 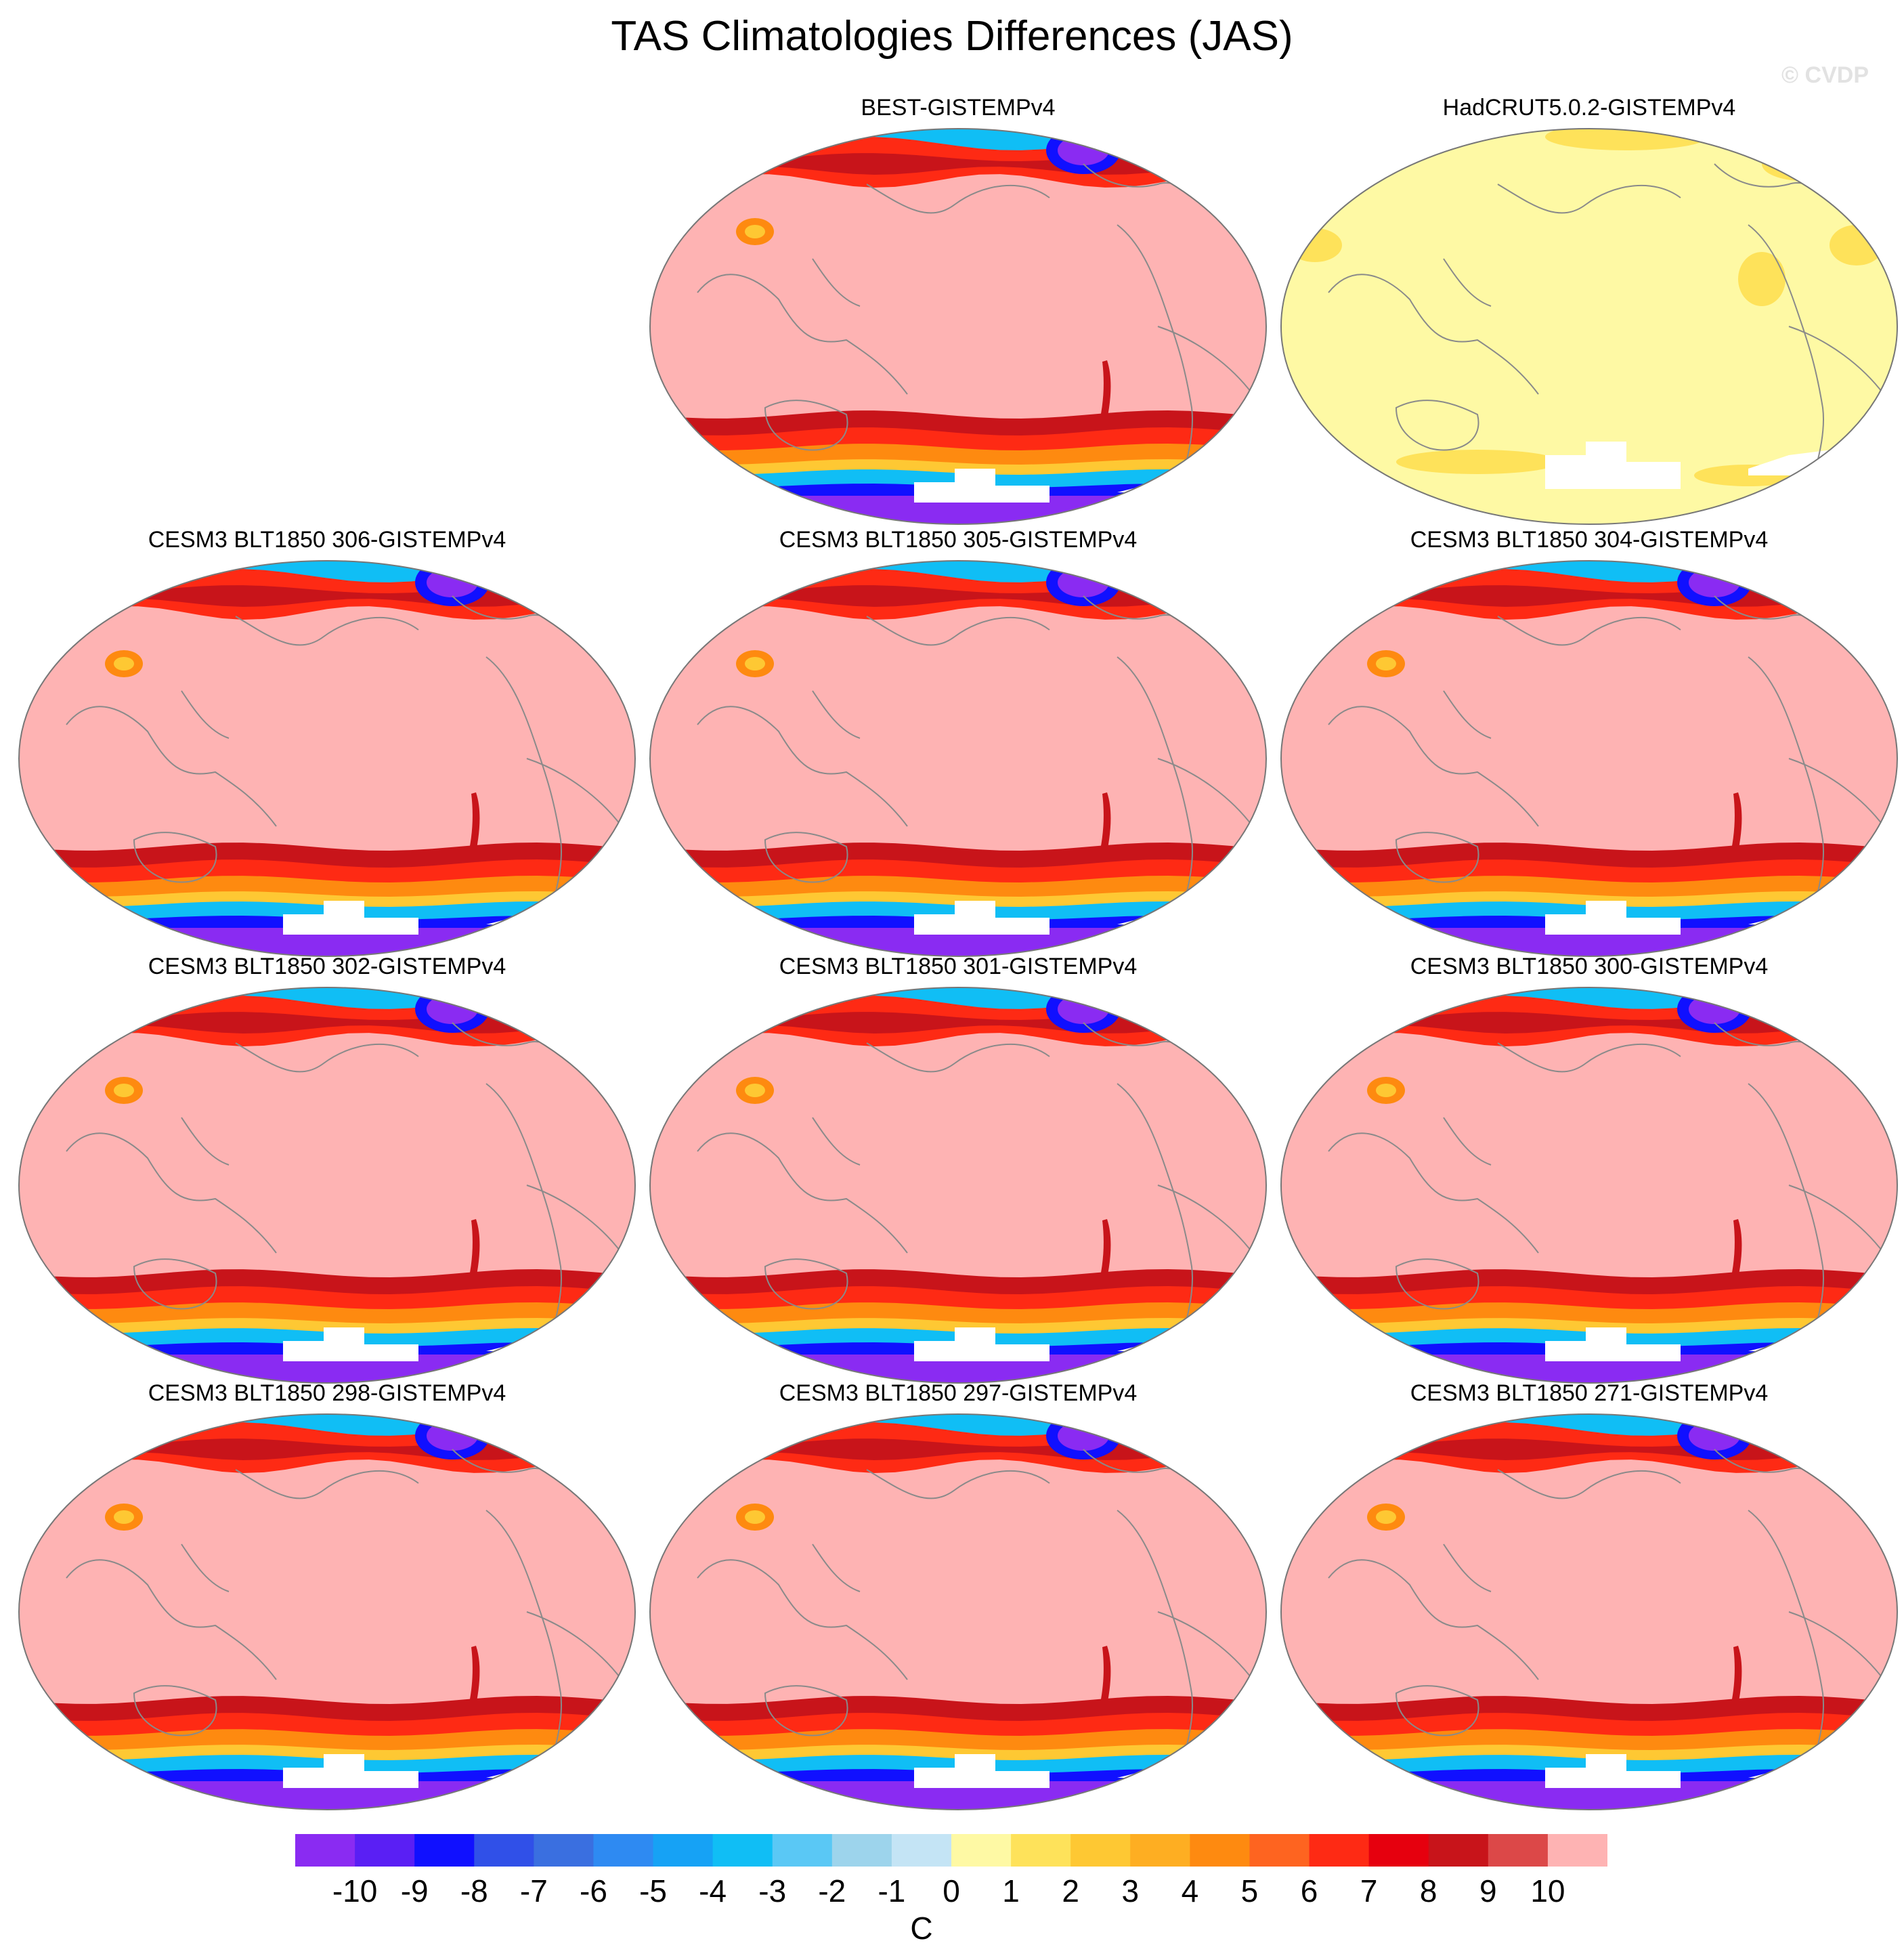 I want to click on panel-title: CESM3 BLT1850 306-GISTEMPv4, so click(x=327, y=540).